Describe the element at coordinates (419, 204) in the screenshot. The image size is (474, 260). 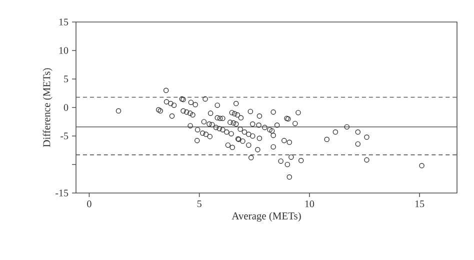
I see `x-tick-label: 15` at that location.